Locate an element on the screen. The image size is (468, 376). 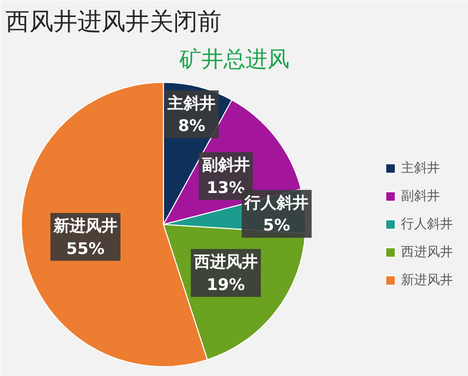
data-label: 8% is located at coordinates (192, 126).